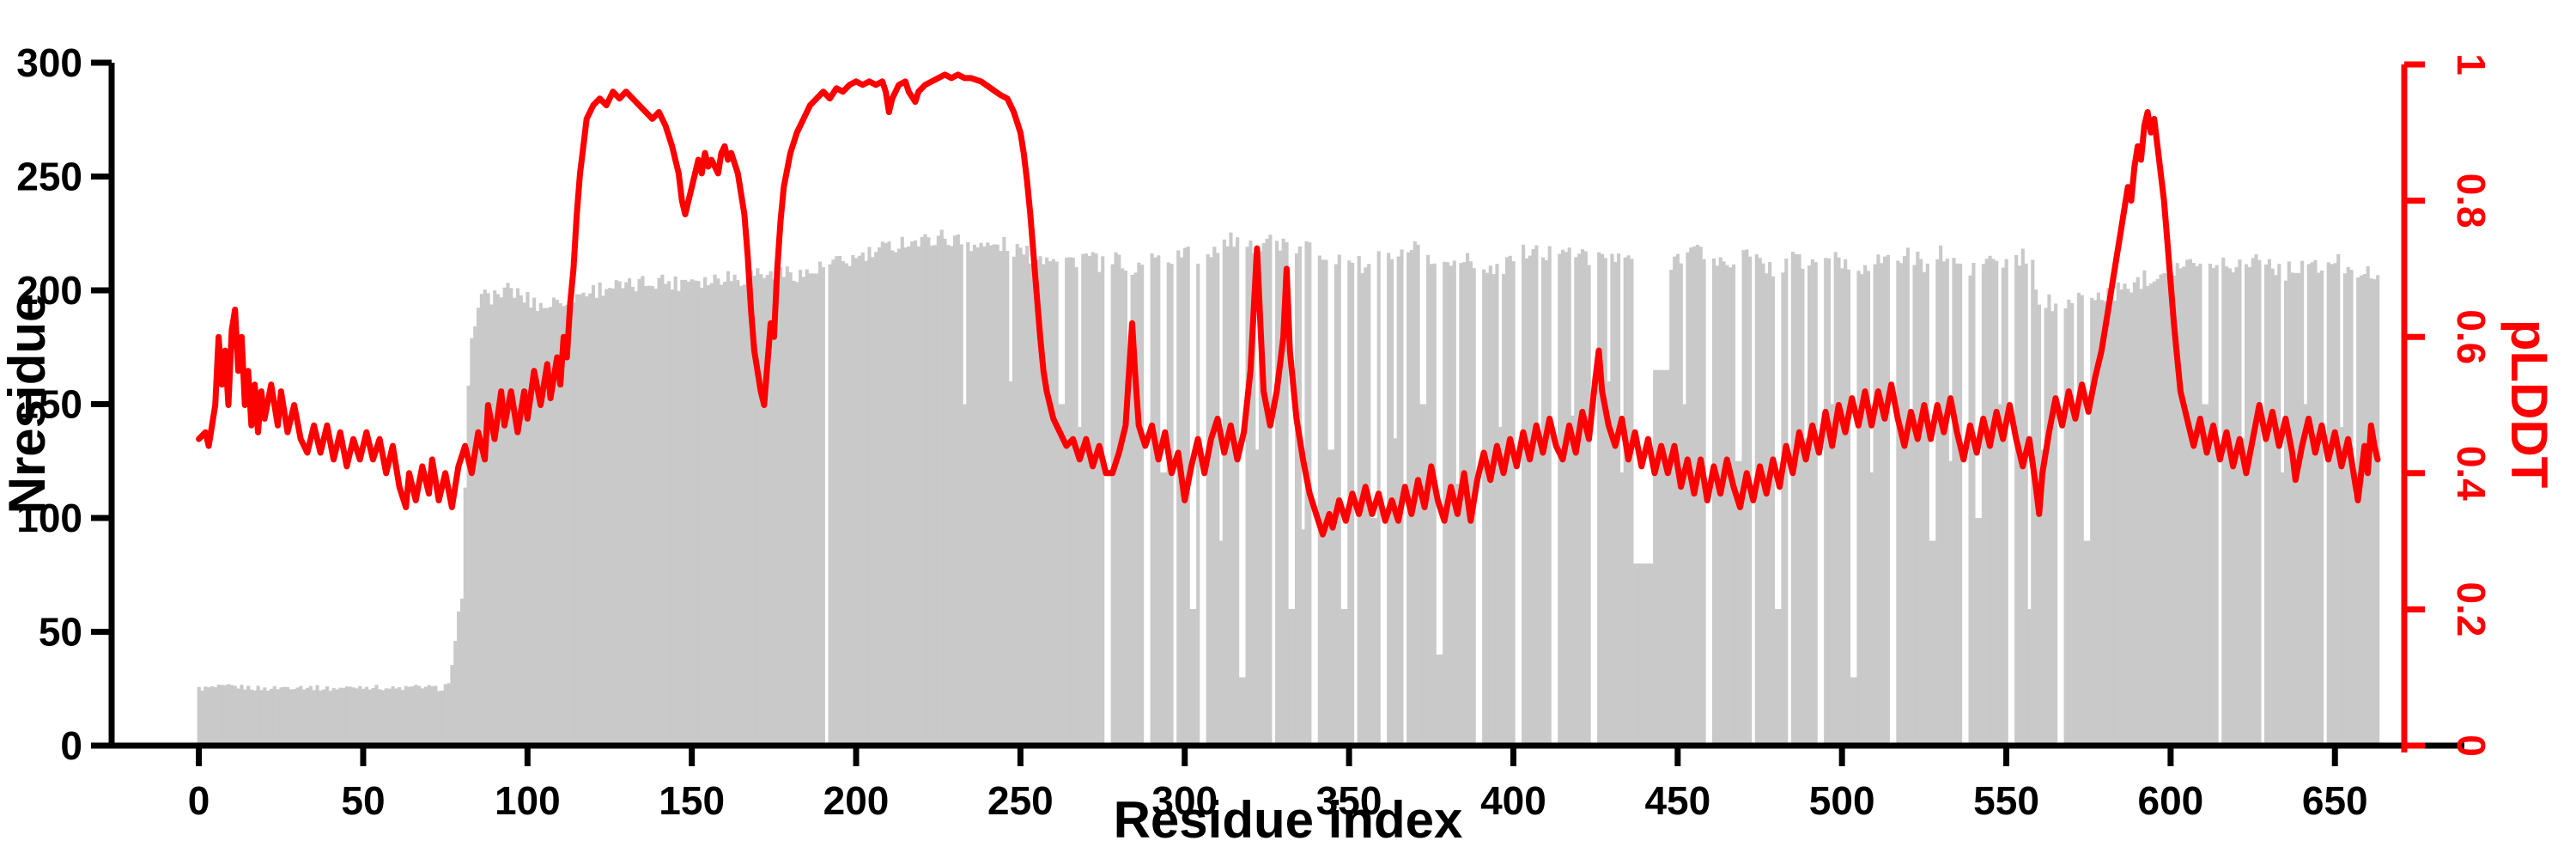 This screenshot has width=2576, height=859. What do you see at coordinates (2471, 201) in the screenshot?
I see `right-tick-label: 0.8` at bounding box center [2471, 201].